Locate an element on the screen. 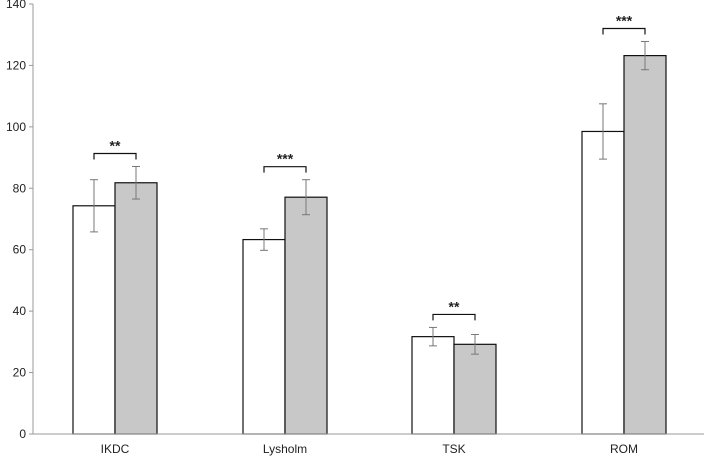 Image resolution: width=708 pixels, height=457 pixels. y-tick-label: 80 is located at coordinates (20, 188).